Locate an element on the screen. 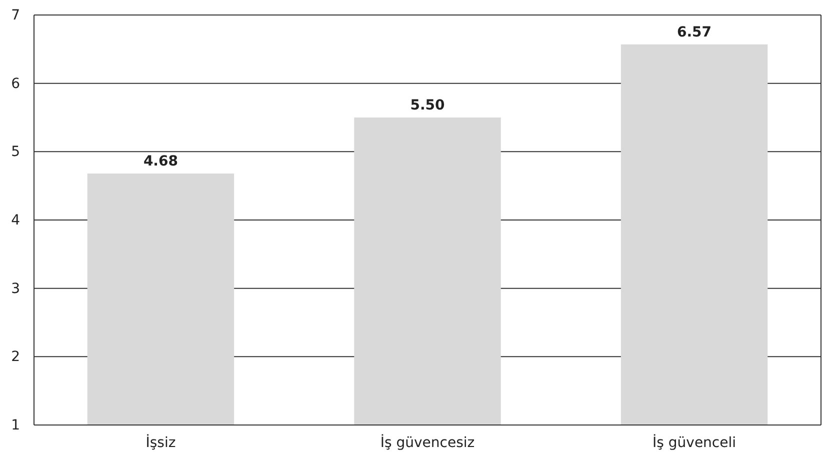 Image resolution: width=823 pixels, height=468 pixels. x-tick-label: İşsiz is located at coordinates (161, 442).